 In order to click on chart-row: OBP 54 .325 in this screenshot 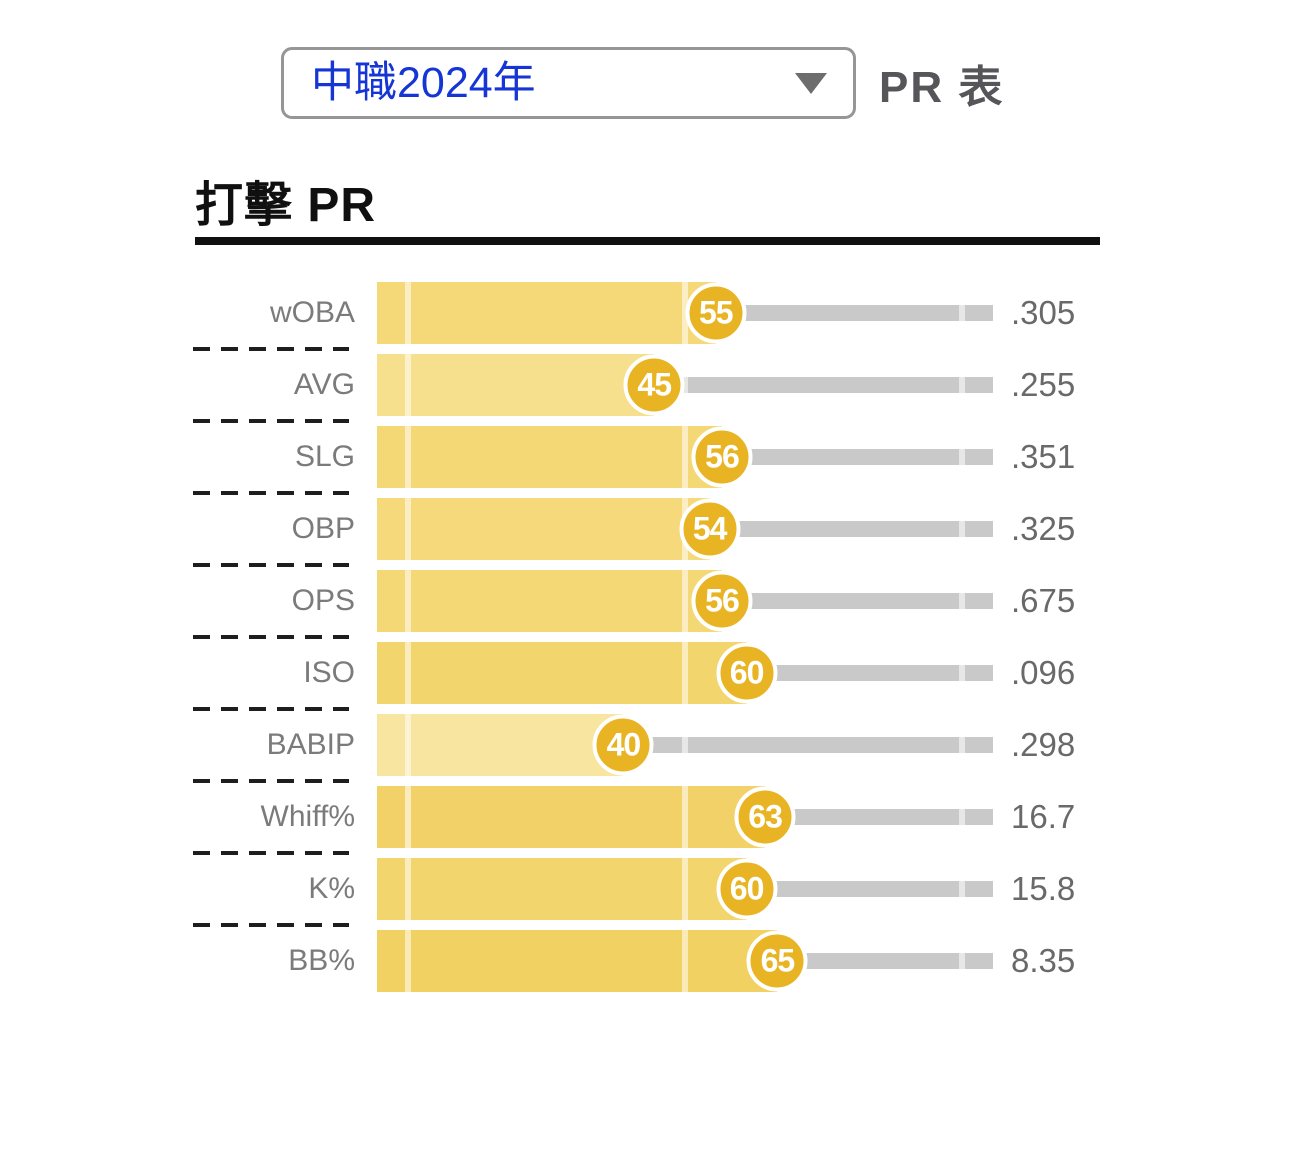, I will do `click(645, 529)`.